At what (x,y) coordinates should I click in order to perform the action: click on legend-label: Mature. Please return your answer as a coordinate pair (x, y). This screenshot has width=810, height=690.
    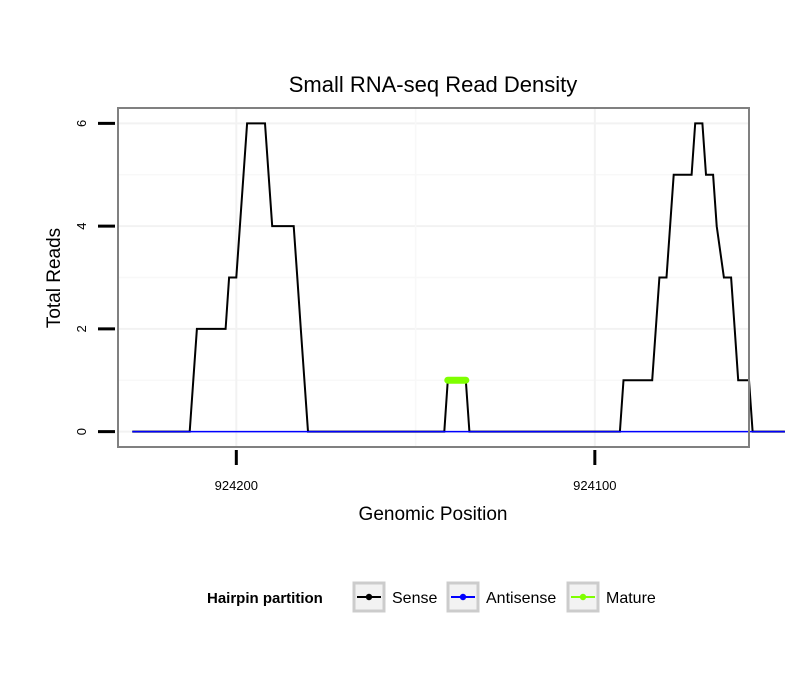
    Looking at the image, I should click on (631, 598).